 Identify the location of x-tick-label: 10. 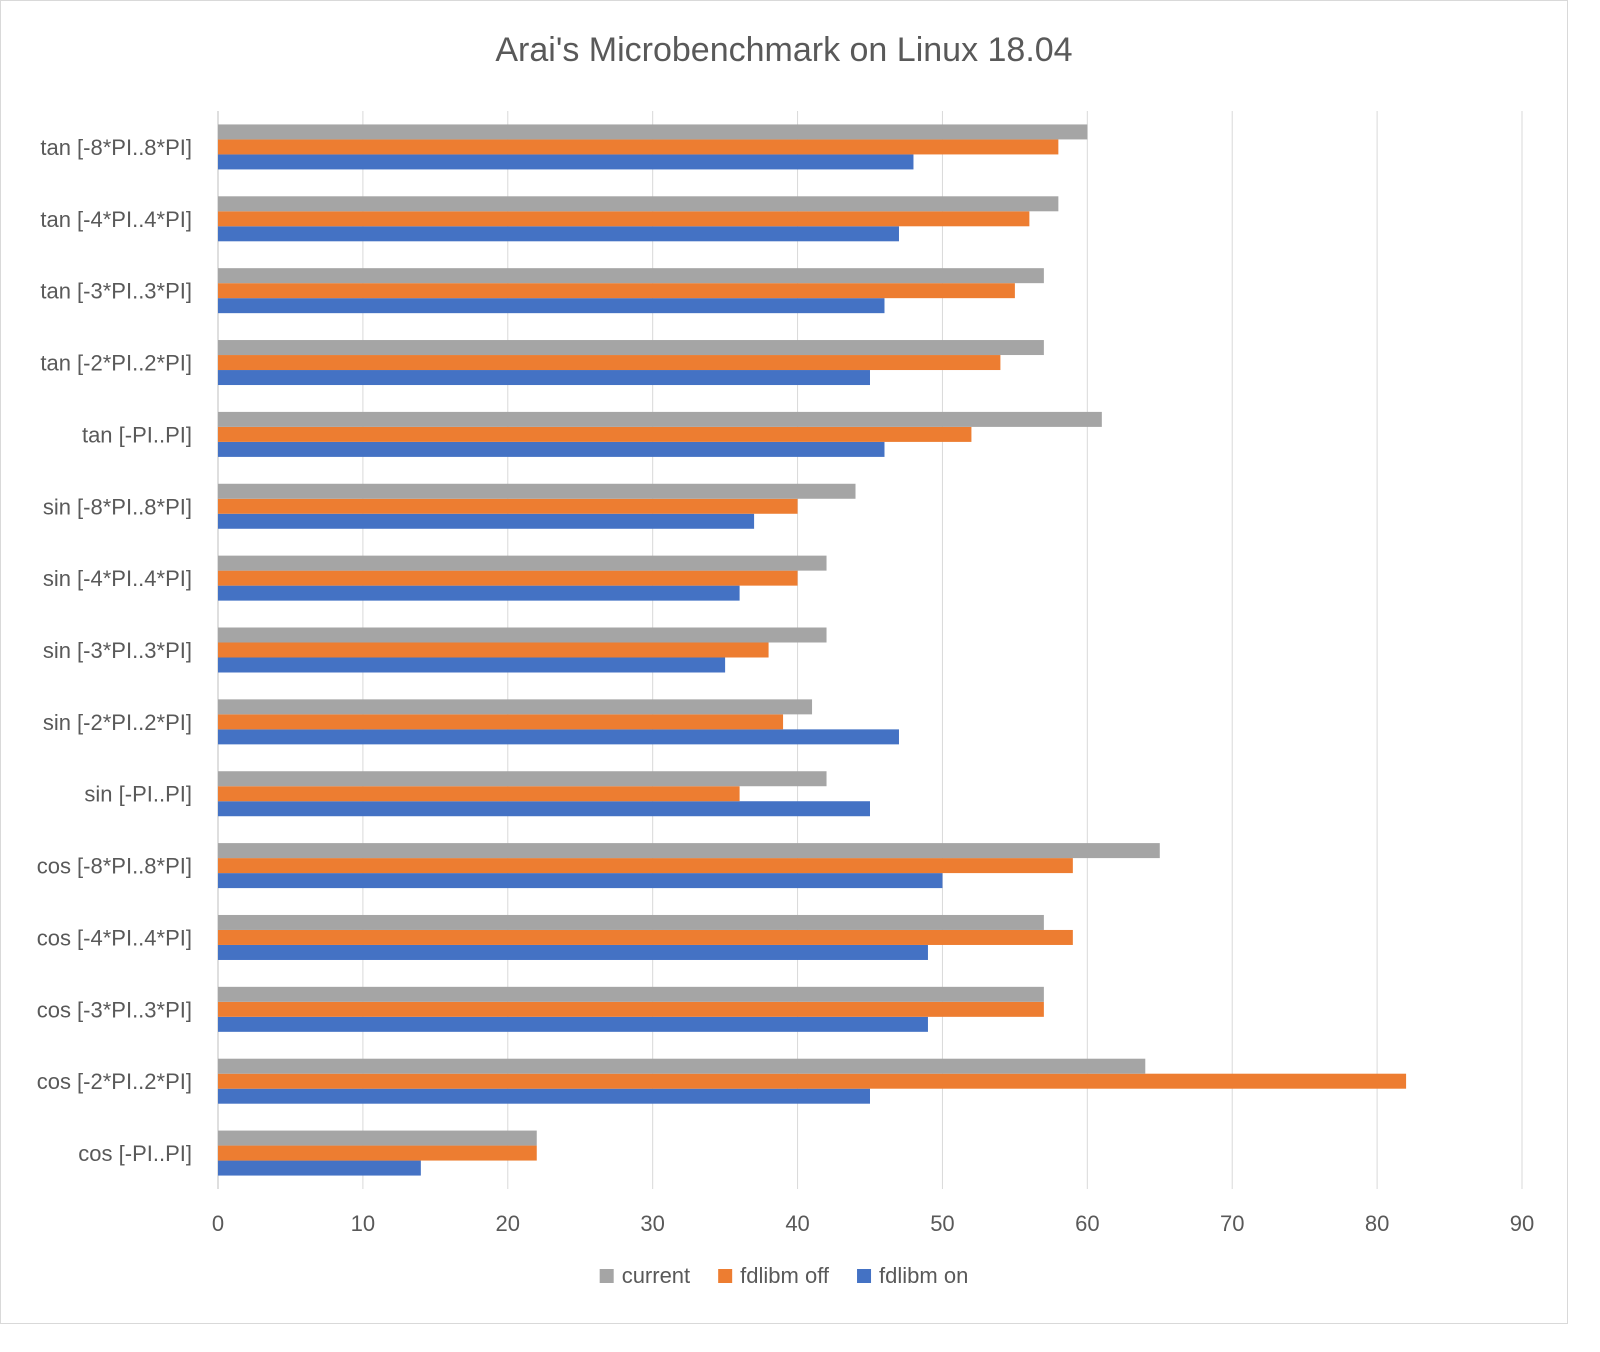
(363, 1223).